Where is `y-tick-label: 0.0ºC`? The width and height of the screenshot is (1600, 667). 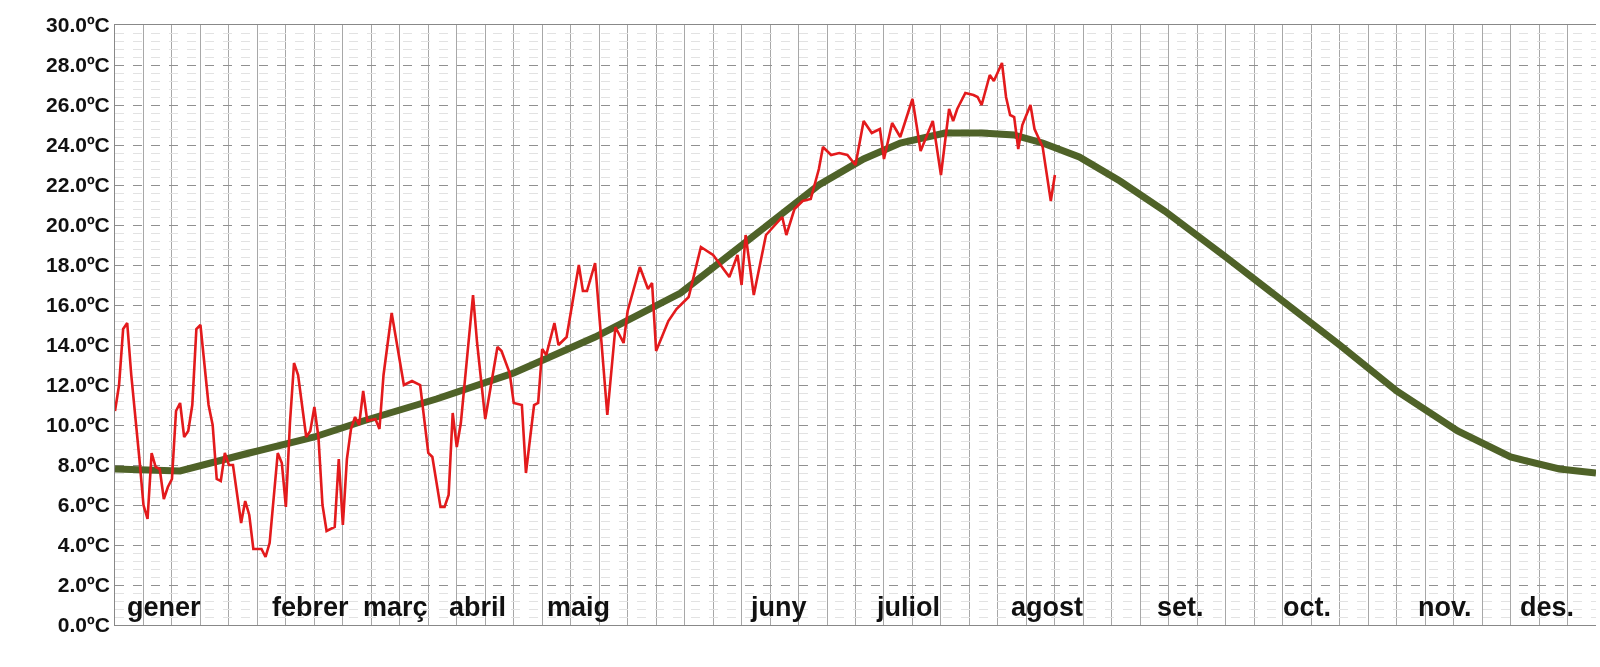 y-tick-label: 0.0ºC is located at coordinates (83, 625).